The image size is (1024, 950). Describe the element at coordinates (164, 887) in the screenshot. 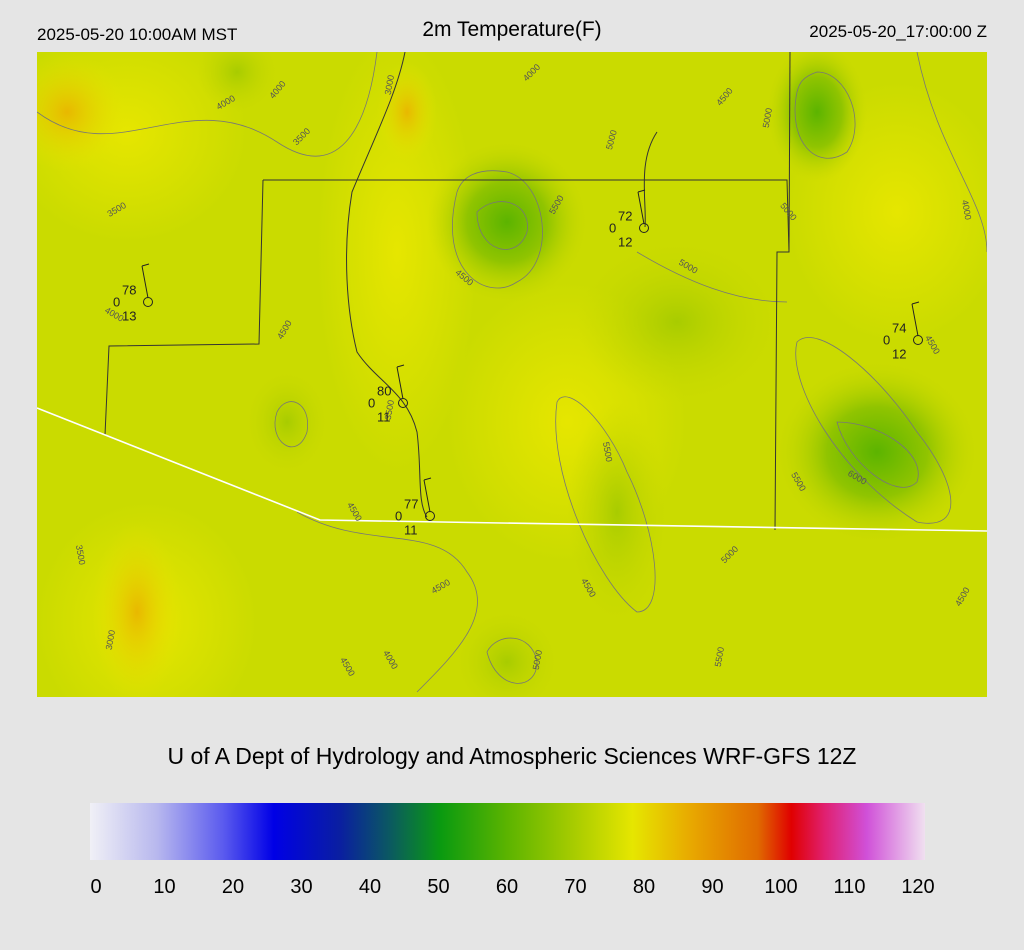

I see `colorbar-tick-label: 10` at that location.